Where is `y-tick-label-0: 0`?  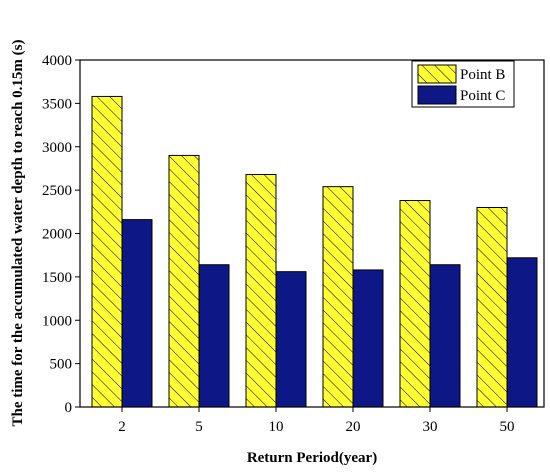 y-tick-label-0: 0 is located at coordinates (69, 408).